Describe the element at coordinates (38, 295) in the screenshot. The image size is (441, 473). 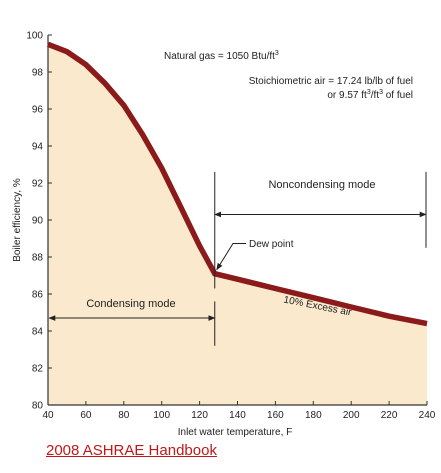
I see `y-tick-label: 86` at that location.